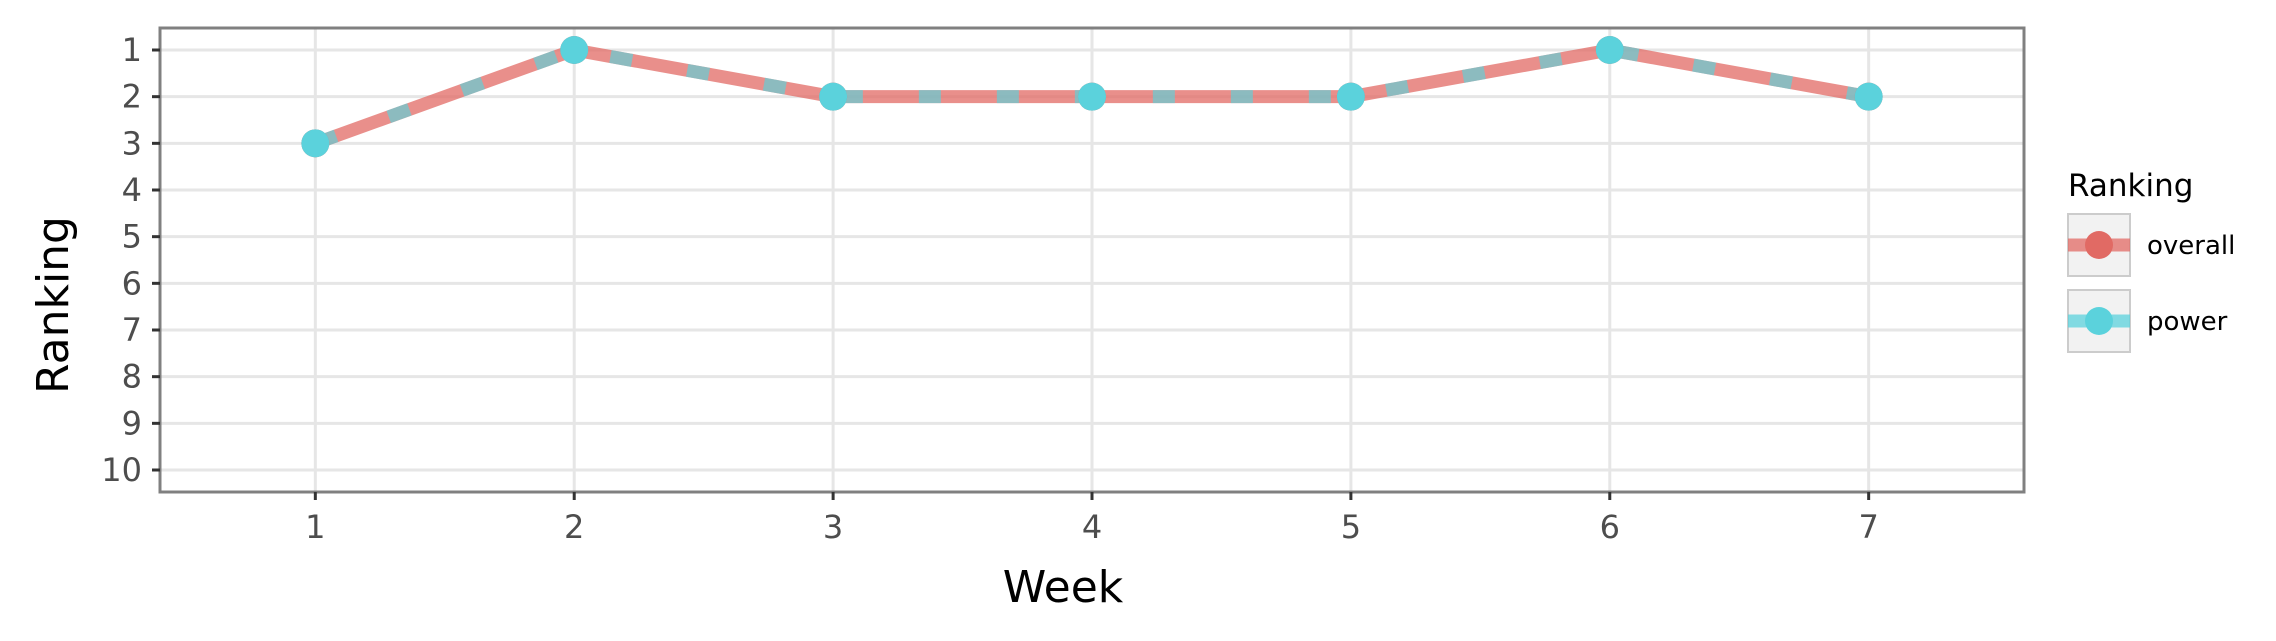  I want to click on y-tick-label: 6, so click(132, 283).